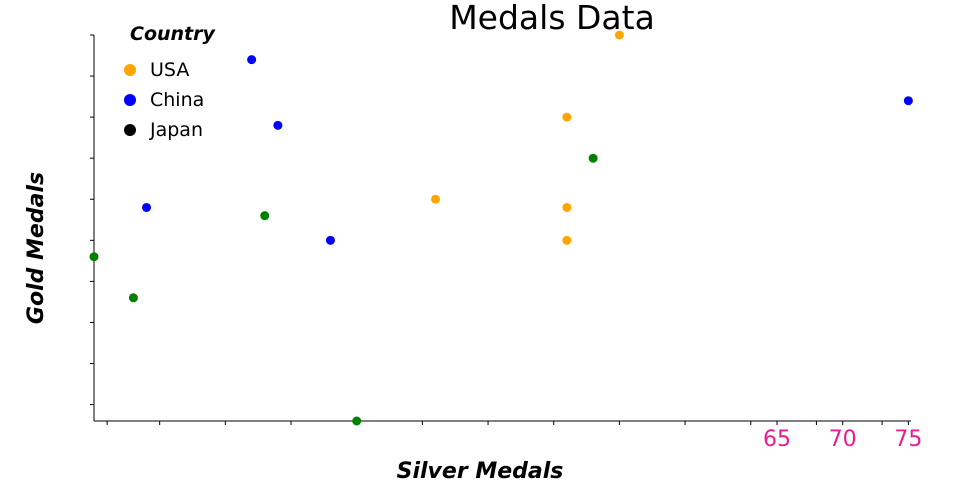  I want to click on y-ticks, so click(92, 220).